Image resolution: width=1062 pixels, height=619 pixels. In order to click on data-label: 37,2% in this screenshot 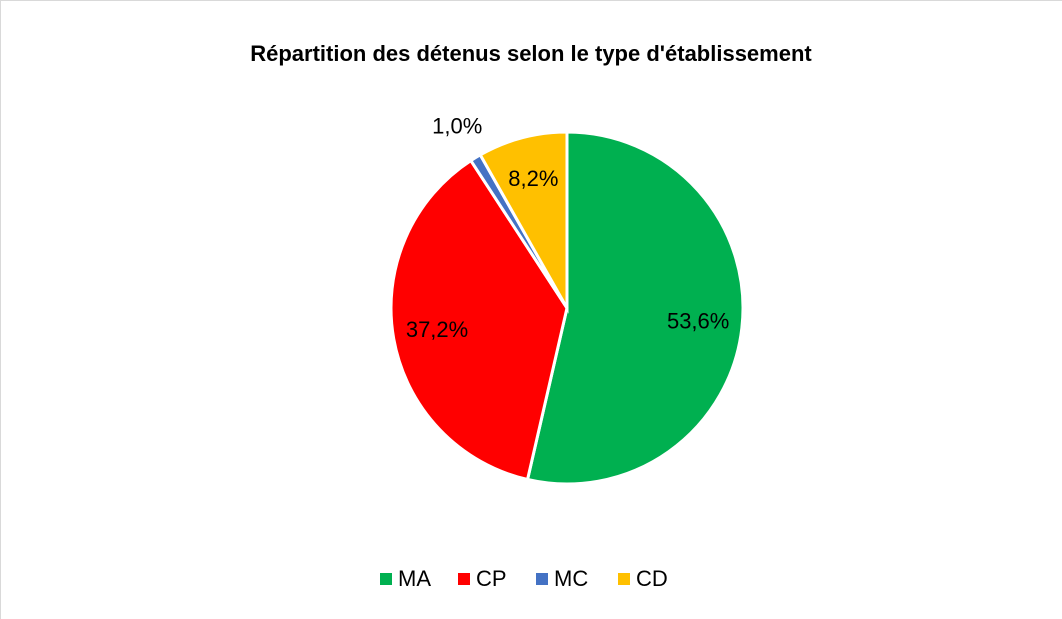, I will do `click(437, 329)`.